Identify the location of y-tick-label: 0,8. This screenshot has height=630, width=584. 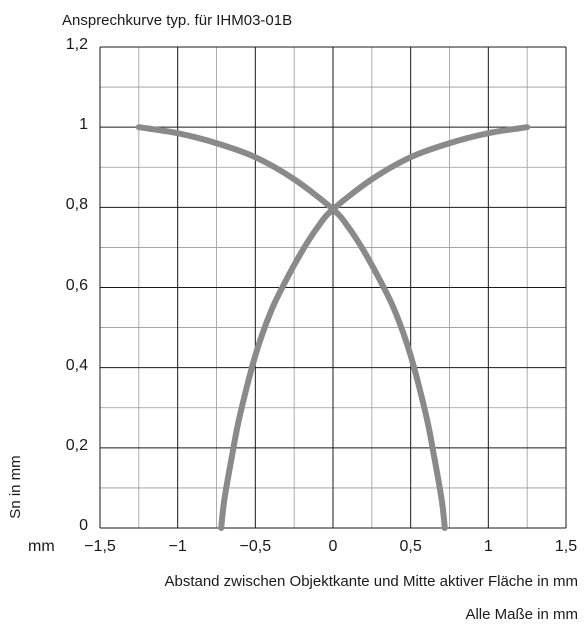
(76, 205).